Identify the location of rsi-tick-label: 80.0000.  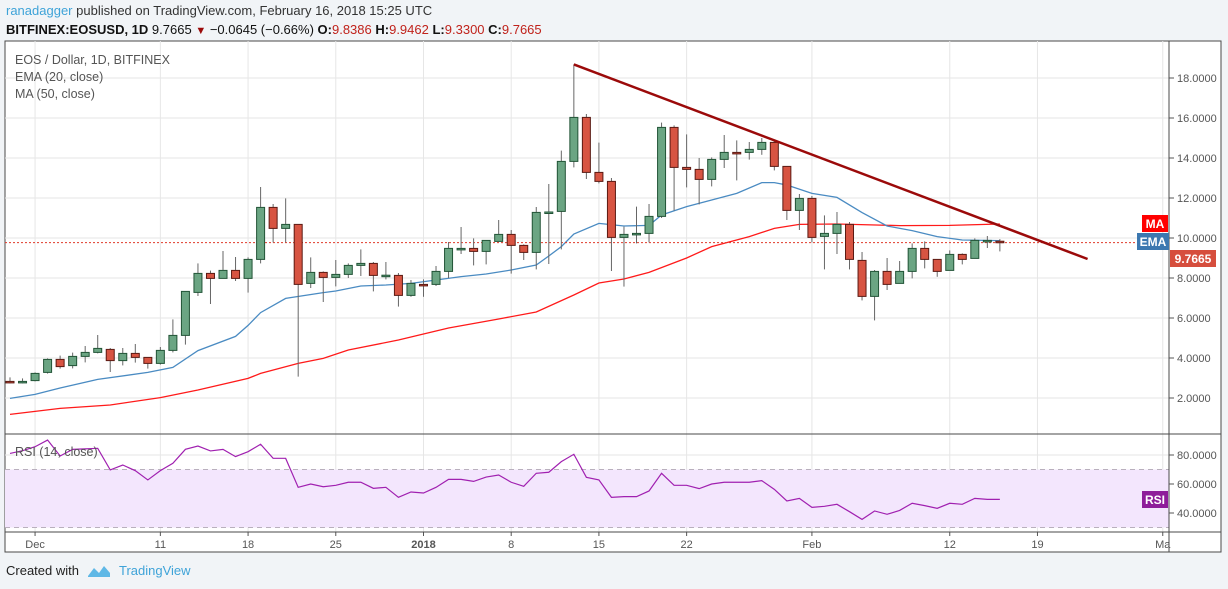
(1197, 456).